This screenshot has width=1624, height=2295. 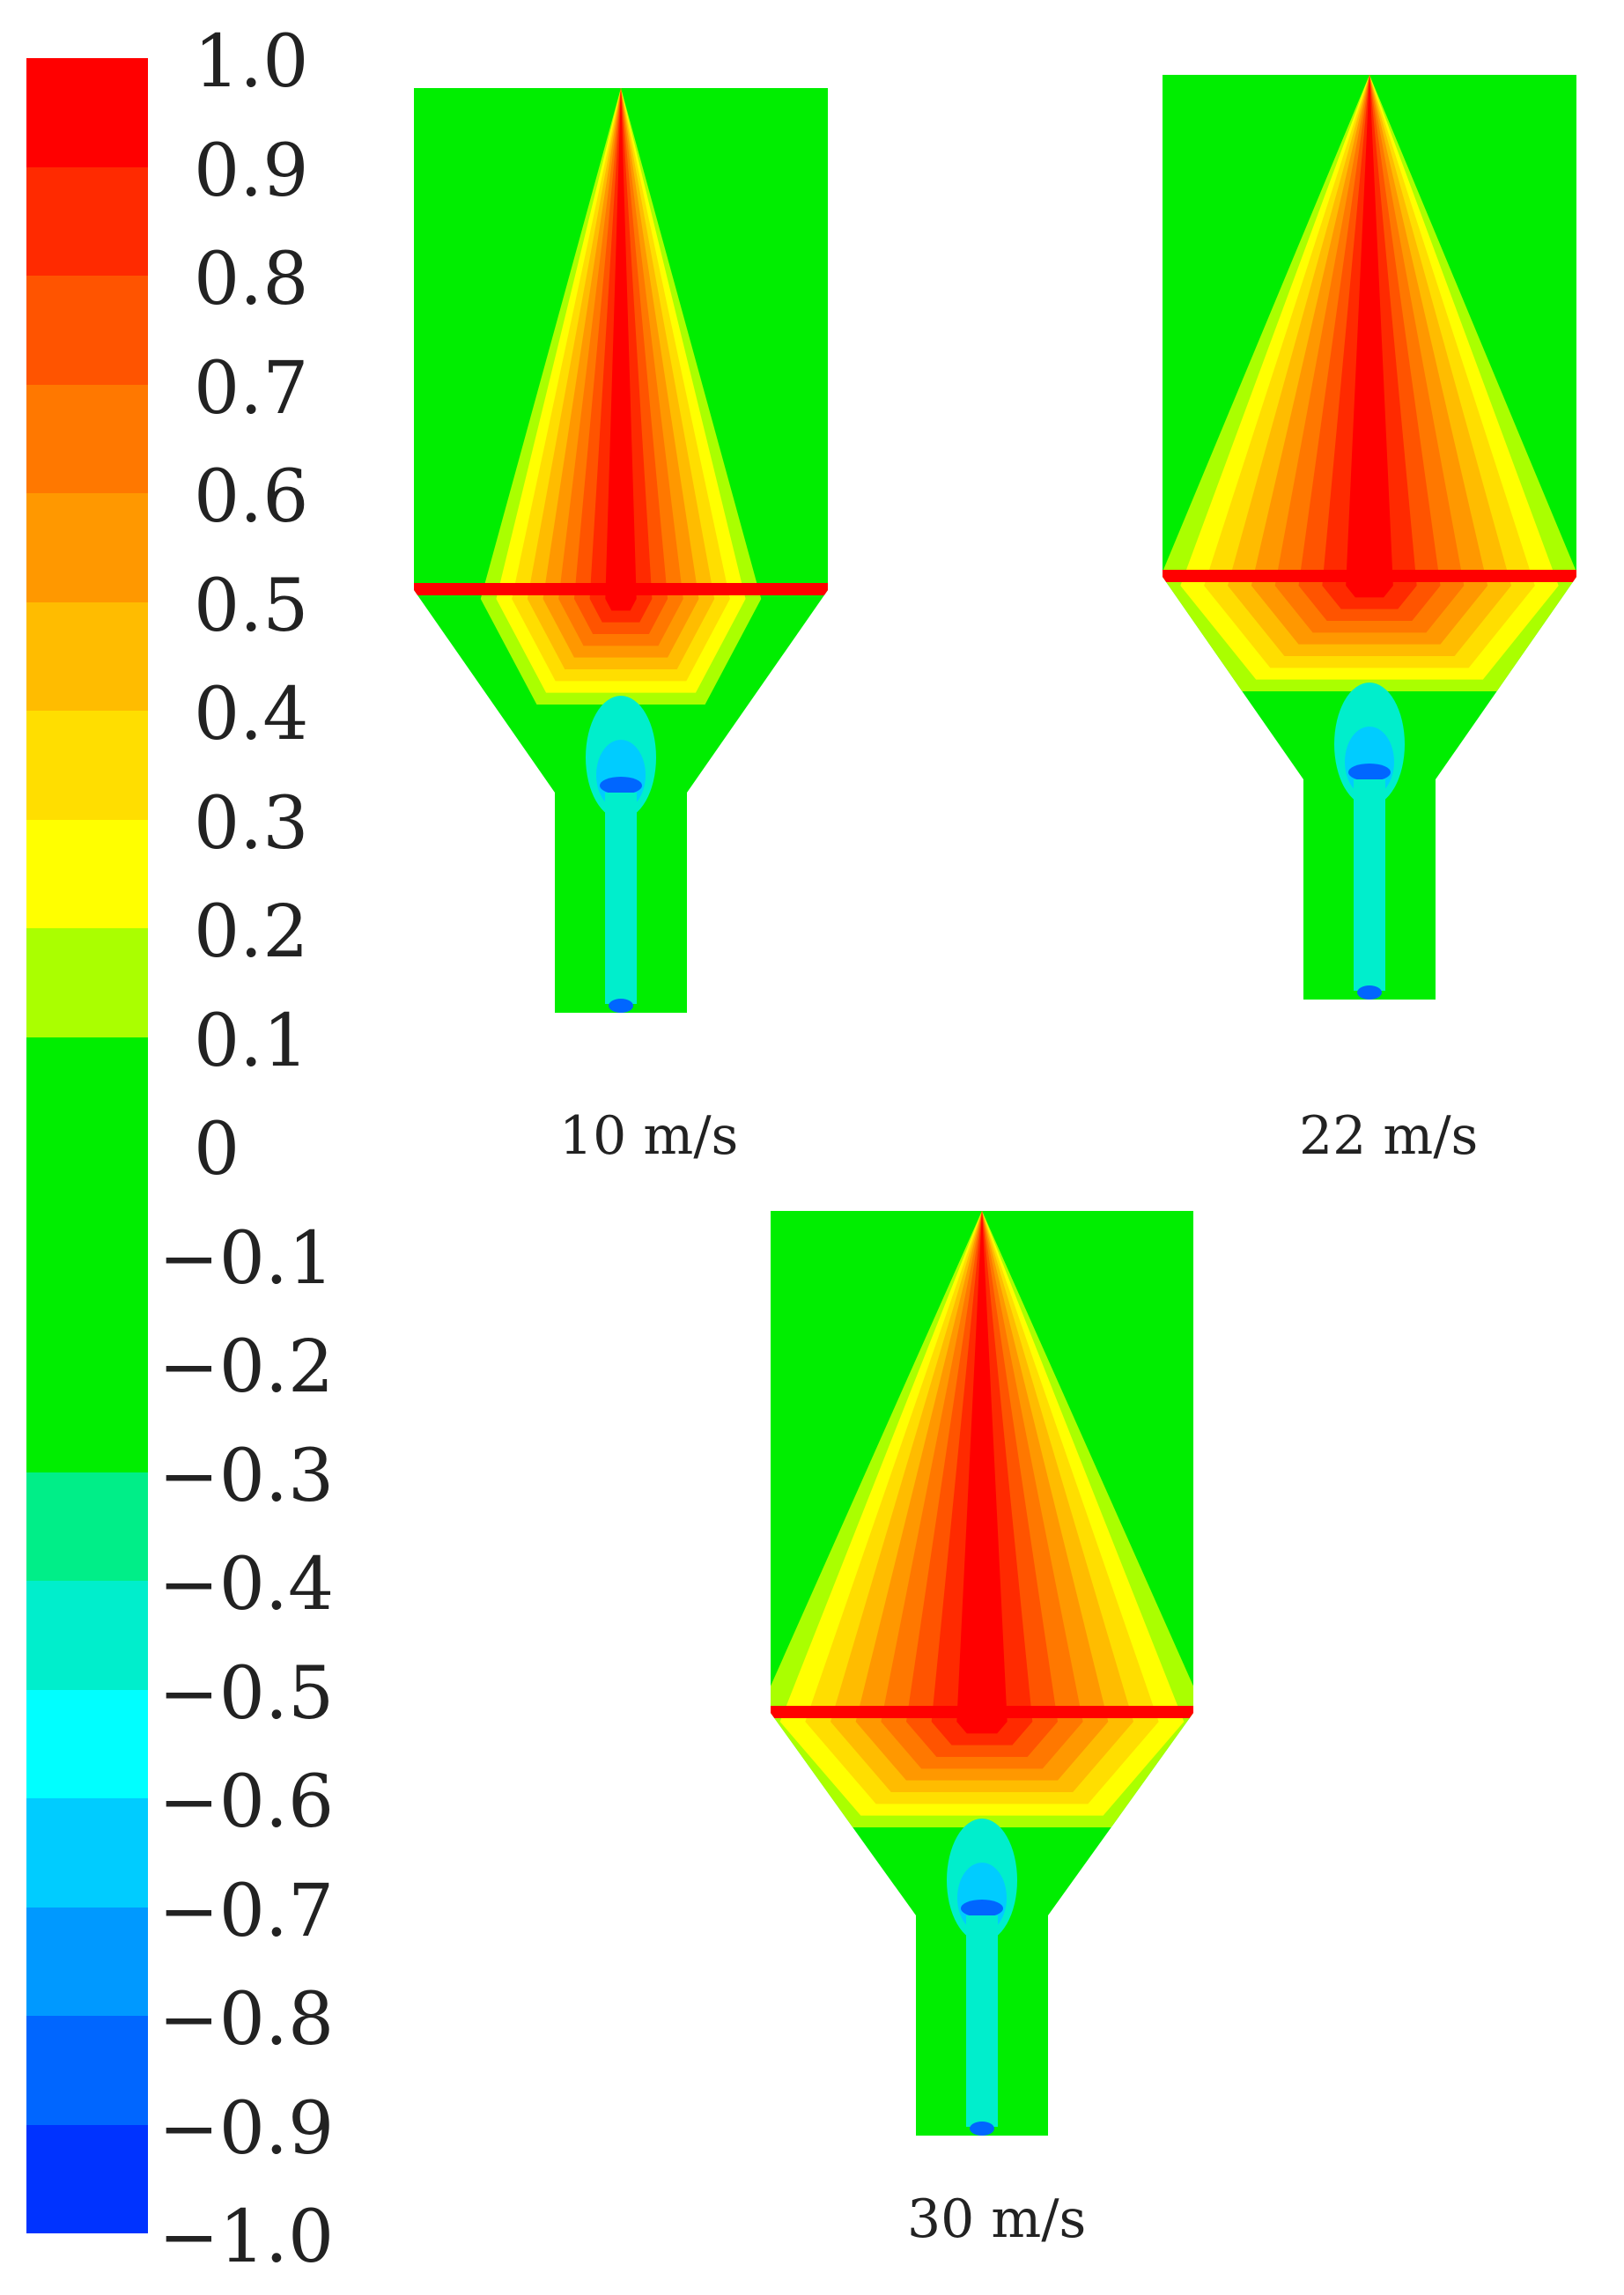 I want to click on colorbar-tick-label: 0.9, so click(x=251, y=171).